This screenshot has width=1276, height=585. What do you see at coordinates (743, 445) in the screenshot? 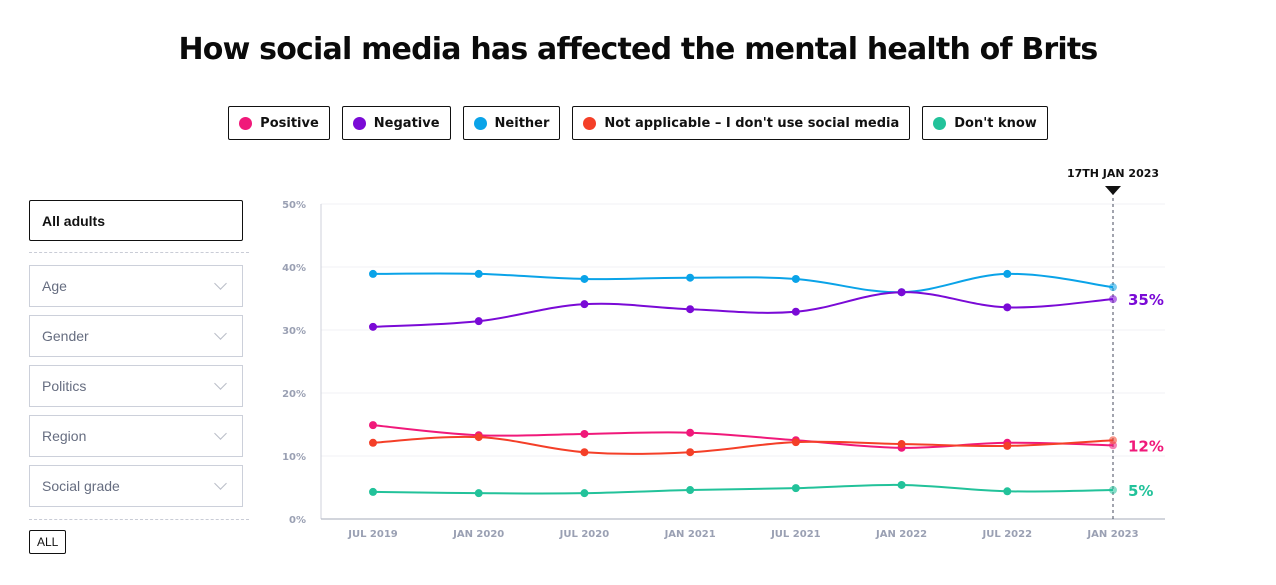
I see `series-line-not-applicable-i-don-t-use-social-media` at bounding box center [743, 445].